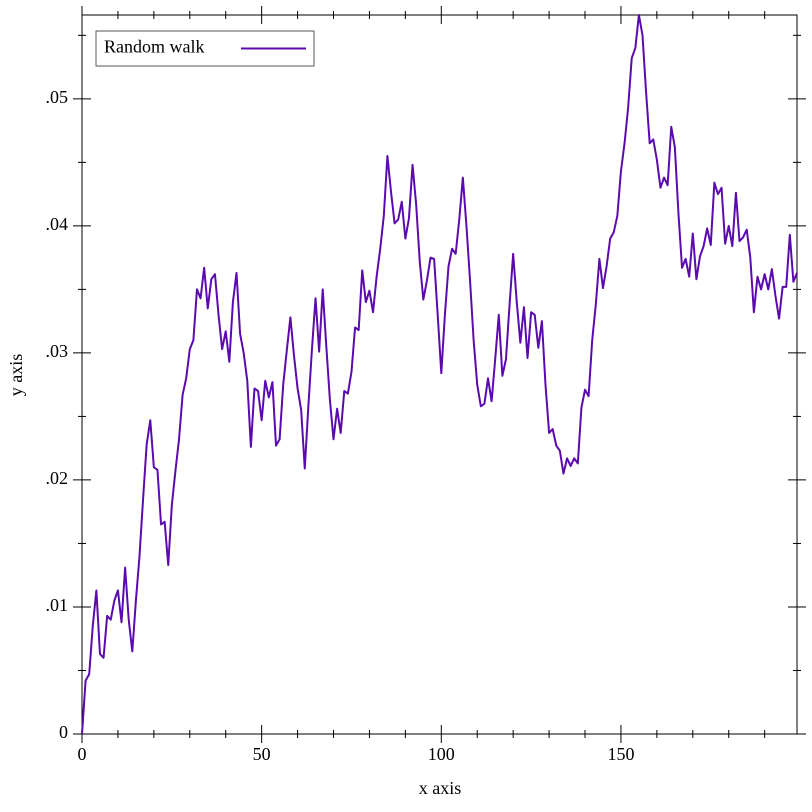 This screenshot has width=812, height=812. Describe the element at coordinates (82, 754) in the screenshot. I see `x-tick-label: 0` at that location.